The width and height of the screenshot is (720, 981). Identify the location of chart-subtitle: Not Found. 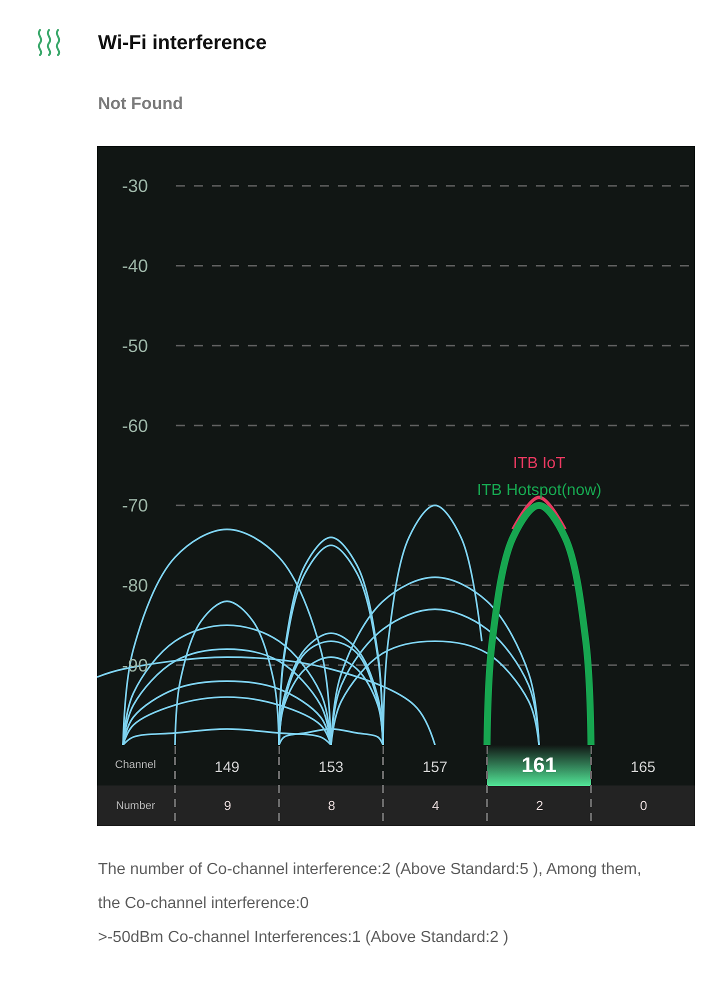
(140, 104).